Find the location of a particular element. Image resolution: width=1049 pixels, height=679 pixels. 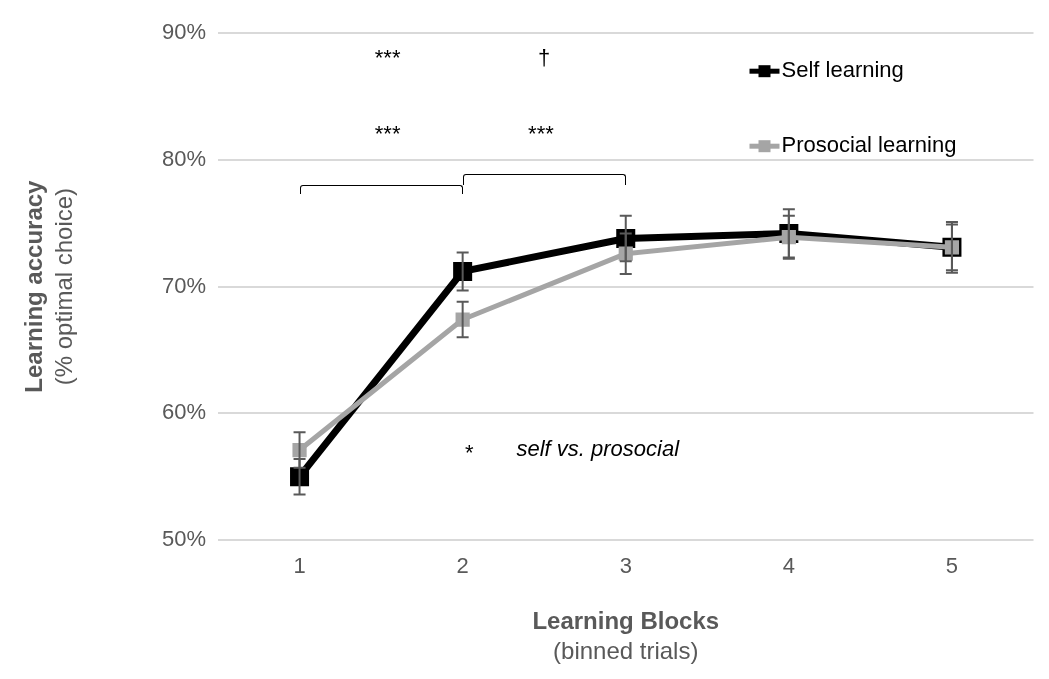

y-tick-label: 80% is located at coordinates (183, 158).